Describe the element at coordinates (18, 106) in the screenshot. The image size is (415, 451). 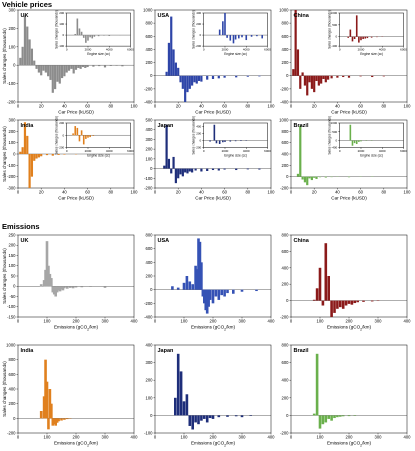
I see `panel-prices-uk-xtick-label: 0` at that location.